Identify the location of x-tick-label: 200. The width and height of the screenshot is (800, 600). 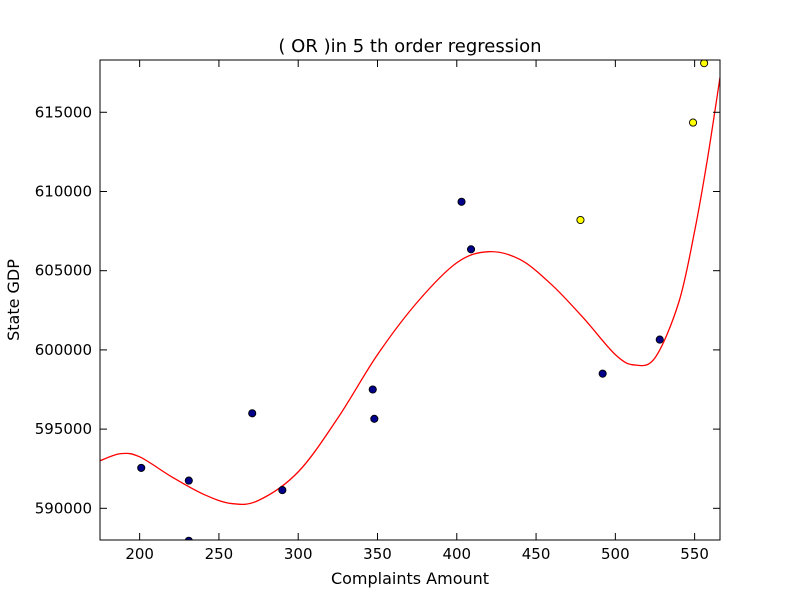
(139, 554).